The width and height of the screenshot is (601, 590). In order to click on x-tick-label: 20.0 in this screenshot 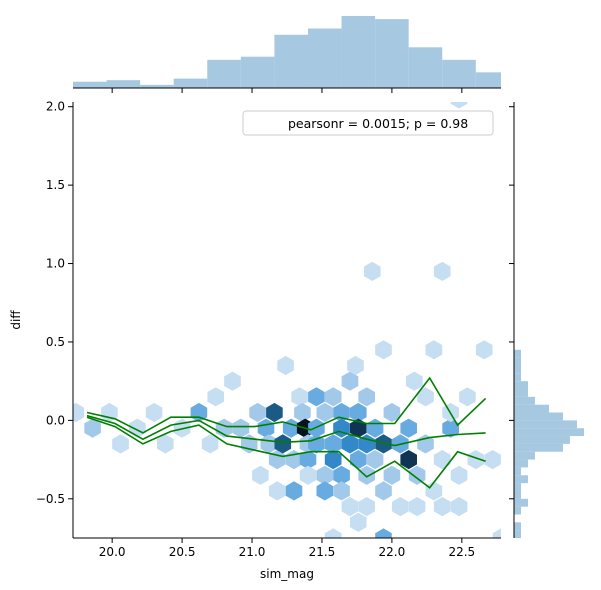, I will do `click(112, 552)`.